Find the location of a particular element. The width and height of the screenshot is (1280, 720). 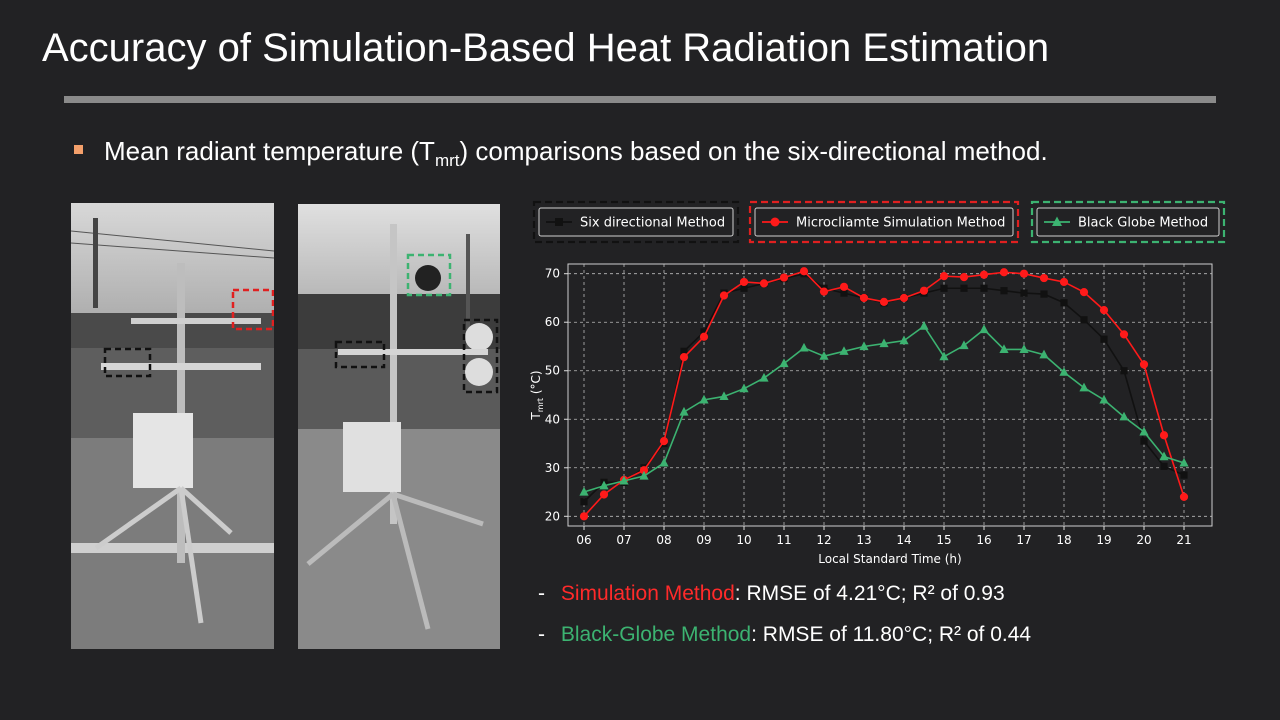

y-tick-label: 40 is located at coordinates (552, 419).